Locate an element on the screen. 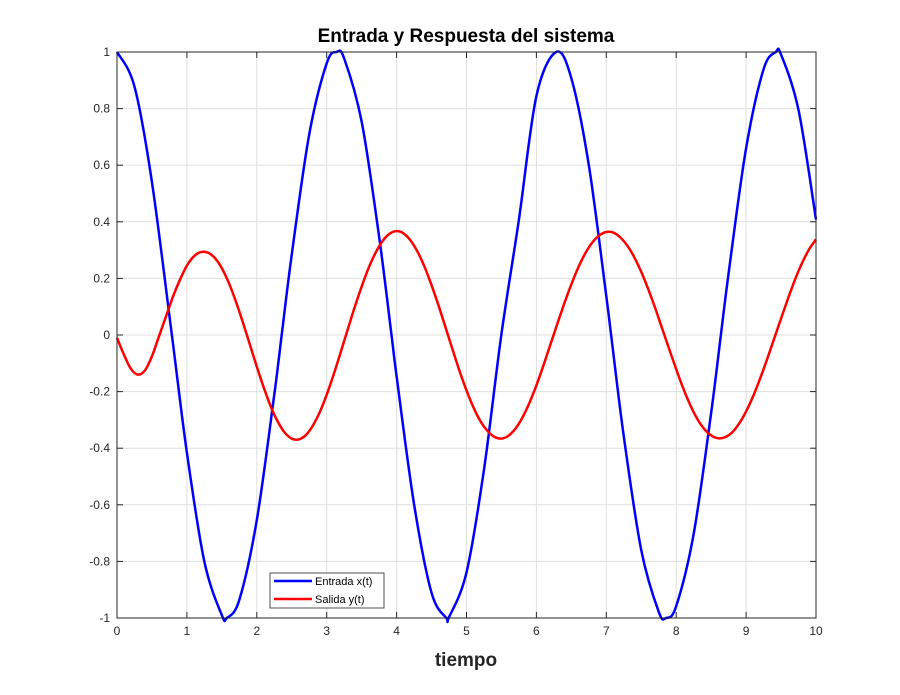 This screenshot has width=900, height=695. legend-label-salida: Salida y(t) is located at coordinates (340, 600).